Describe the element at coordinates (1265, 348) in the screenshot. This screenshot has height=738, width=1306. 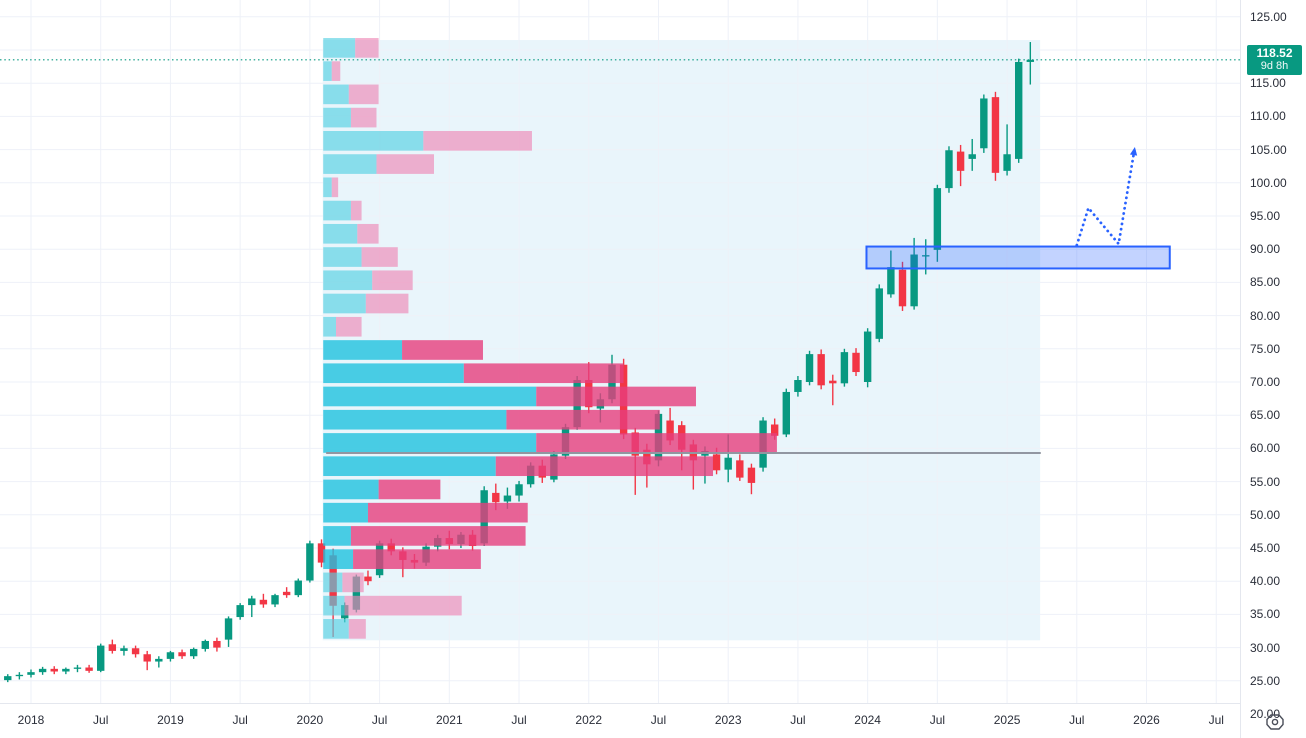
I see `price-tick-label: 75.00` at that location.